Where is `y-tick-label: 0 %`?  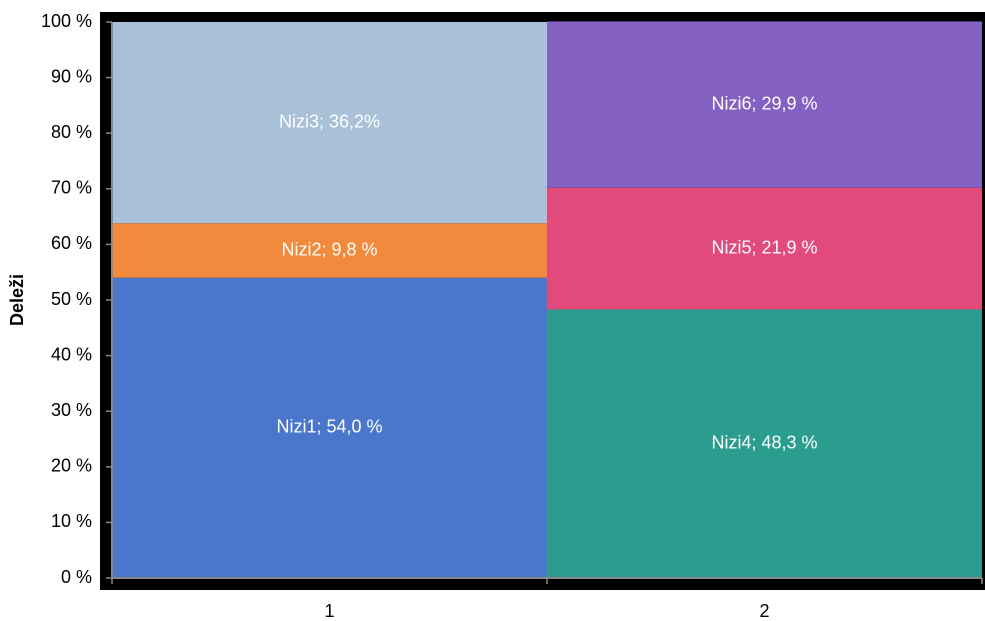 y-tick-label: 0 % is located at coordinates (76, 577).